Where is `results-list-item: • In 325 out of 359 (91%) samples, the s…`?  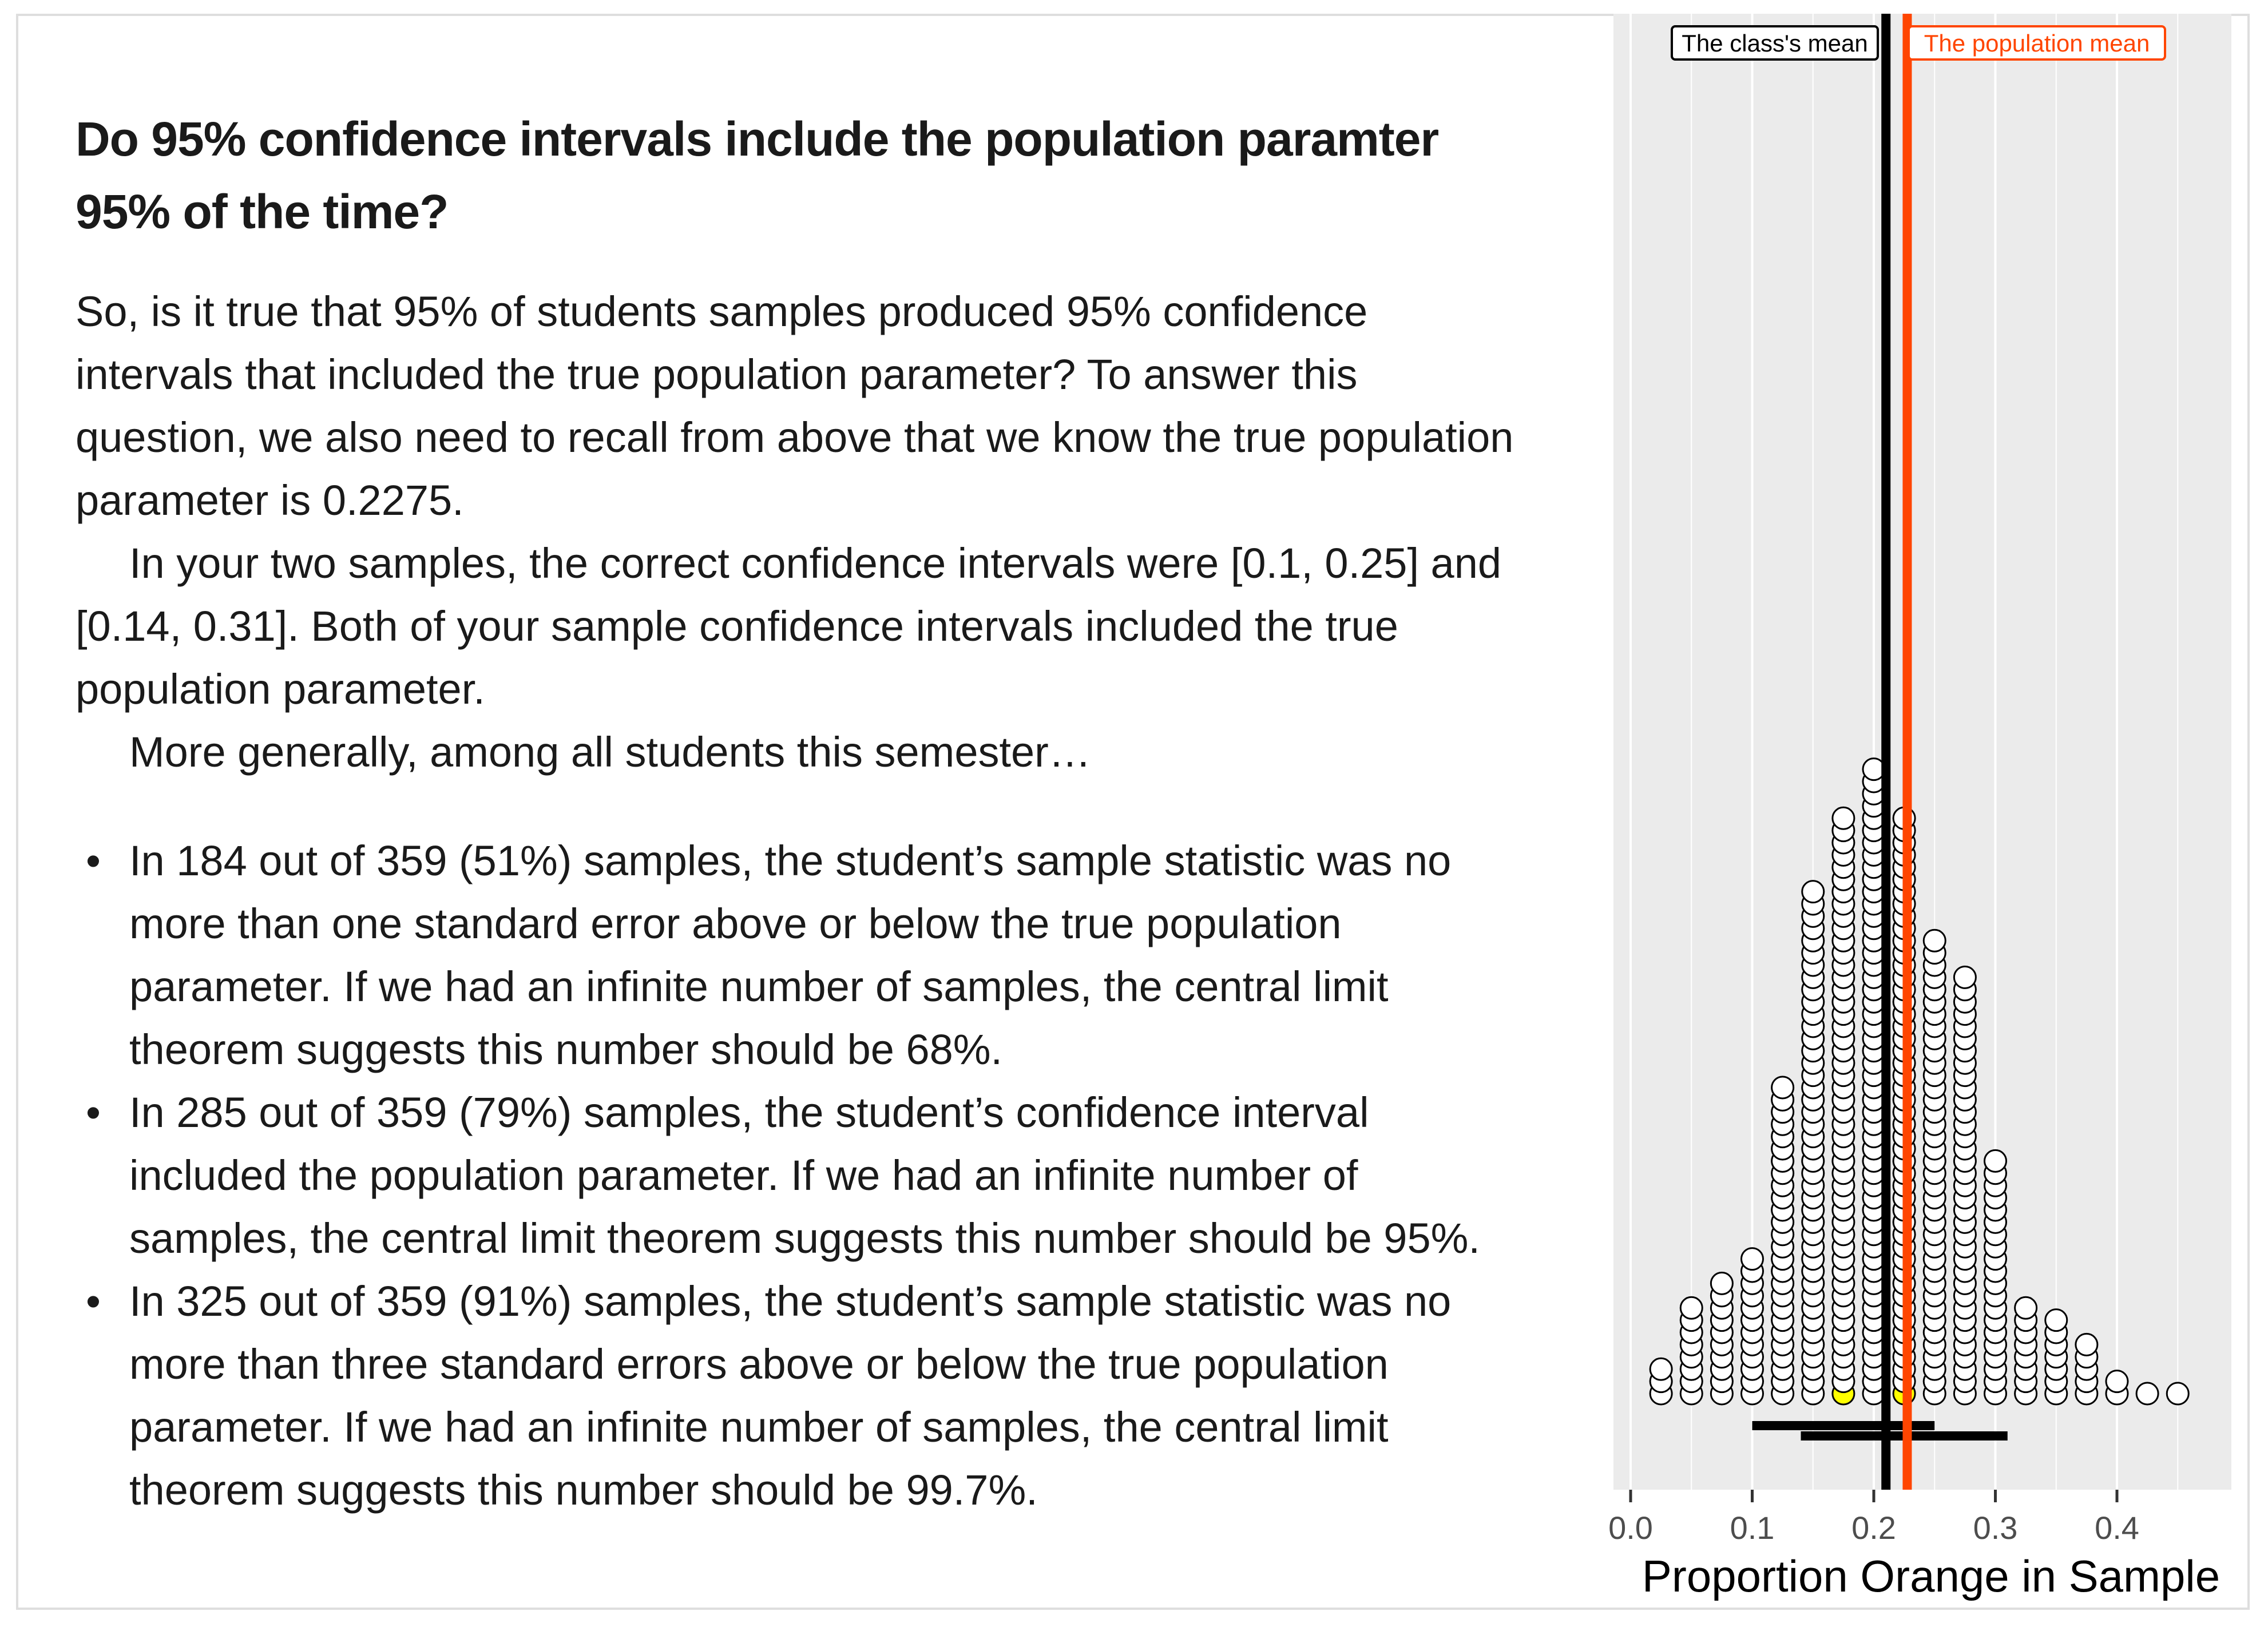
results-list-item: • In 325 out of 359 (91%) samples, the s… is located at coordinates (796, 1396).